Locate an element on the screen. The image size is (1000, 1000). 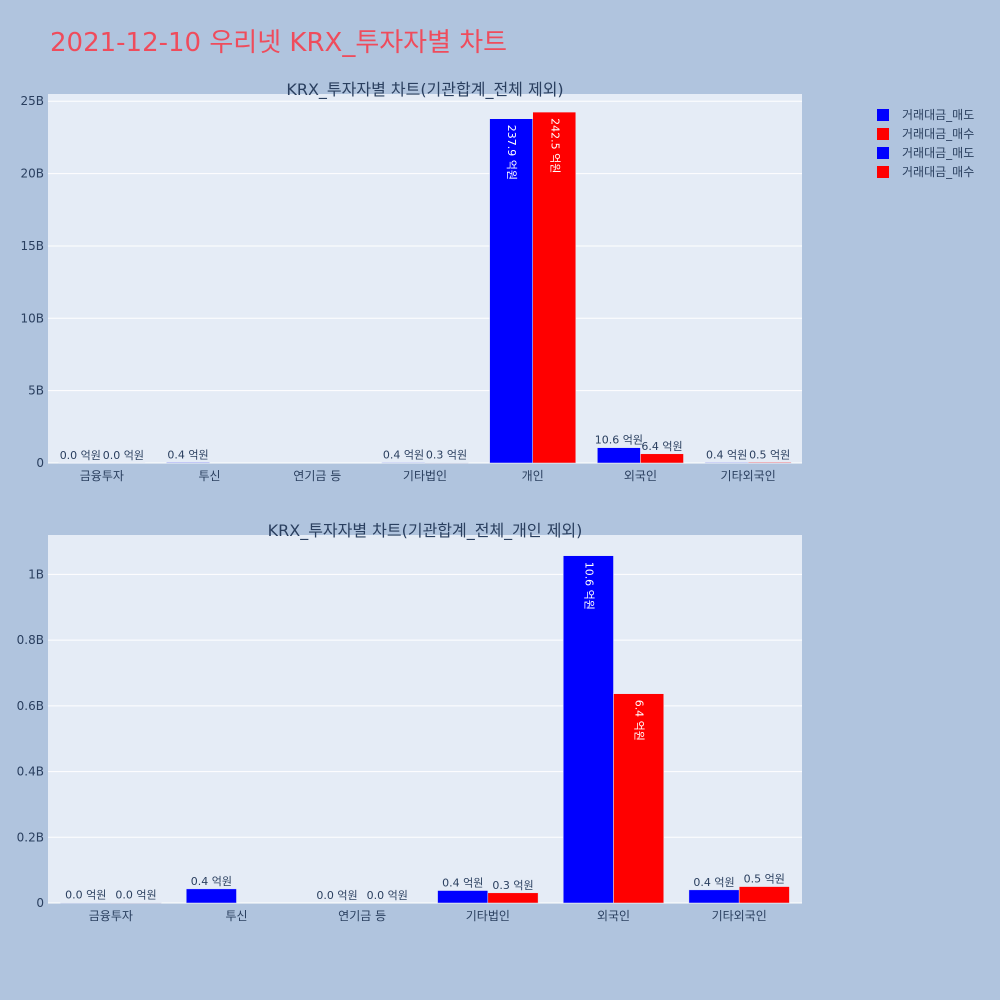
y-tick-label: 0.4B is located at coordinates (30, 772).